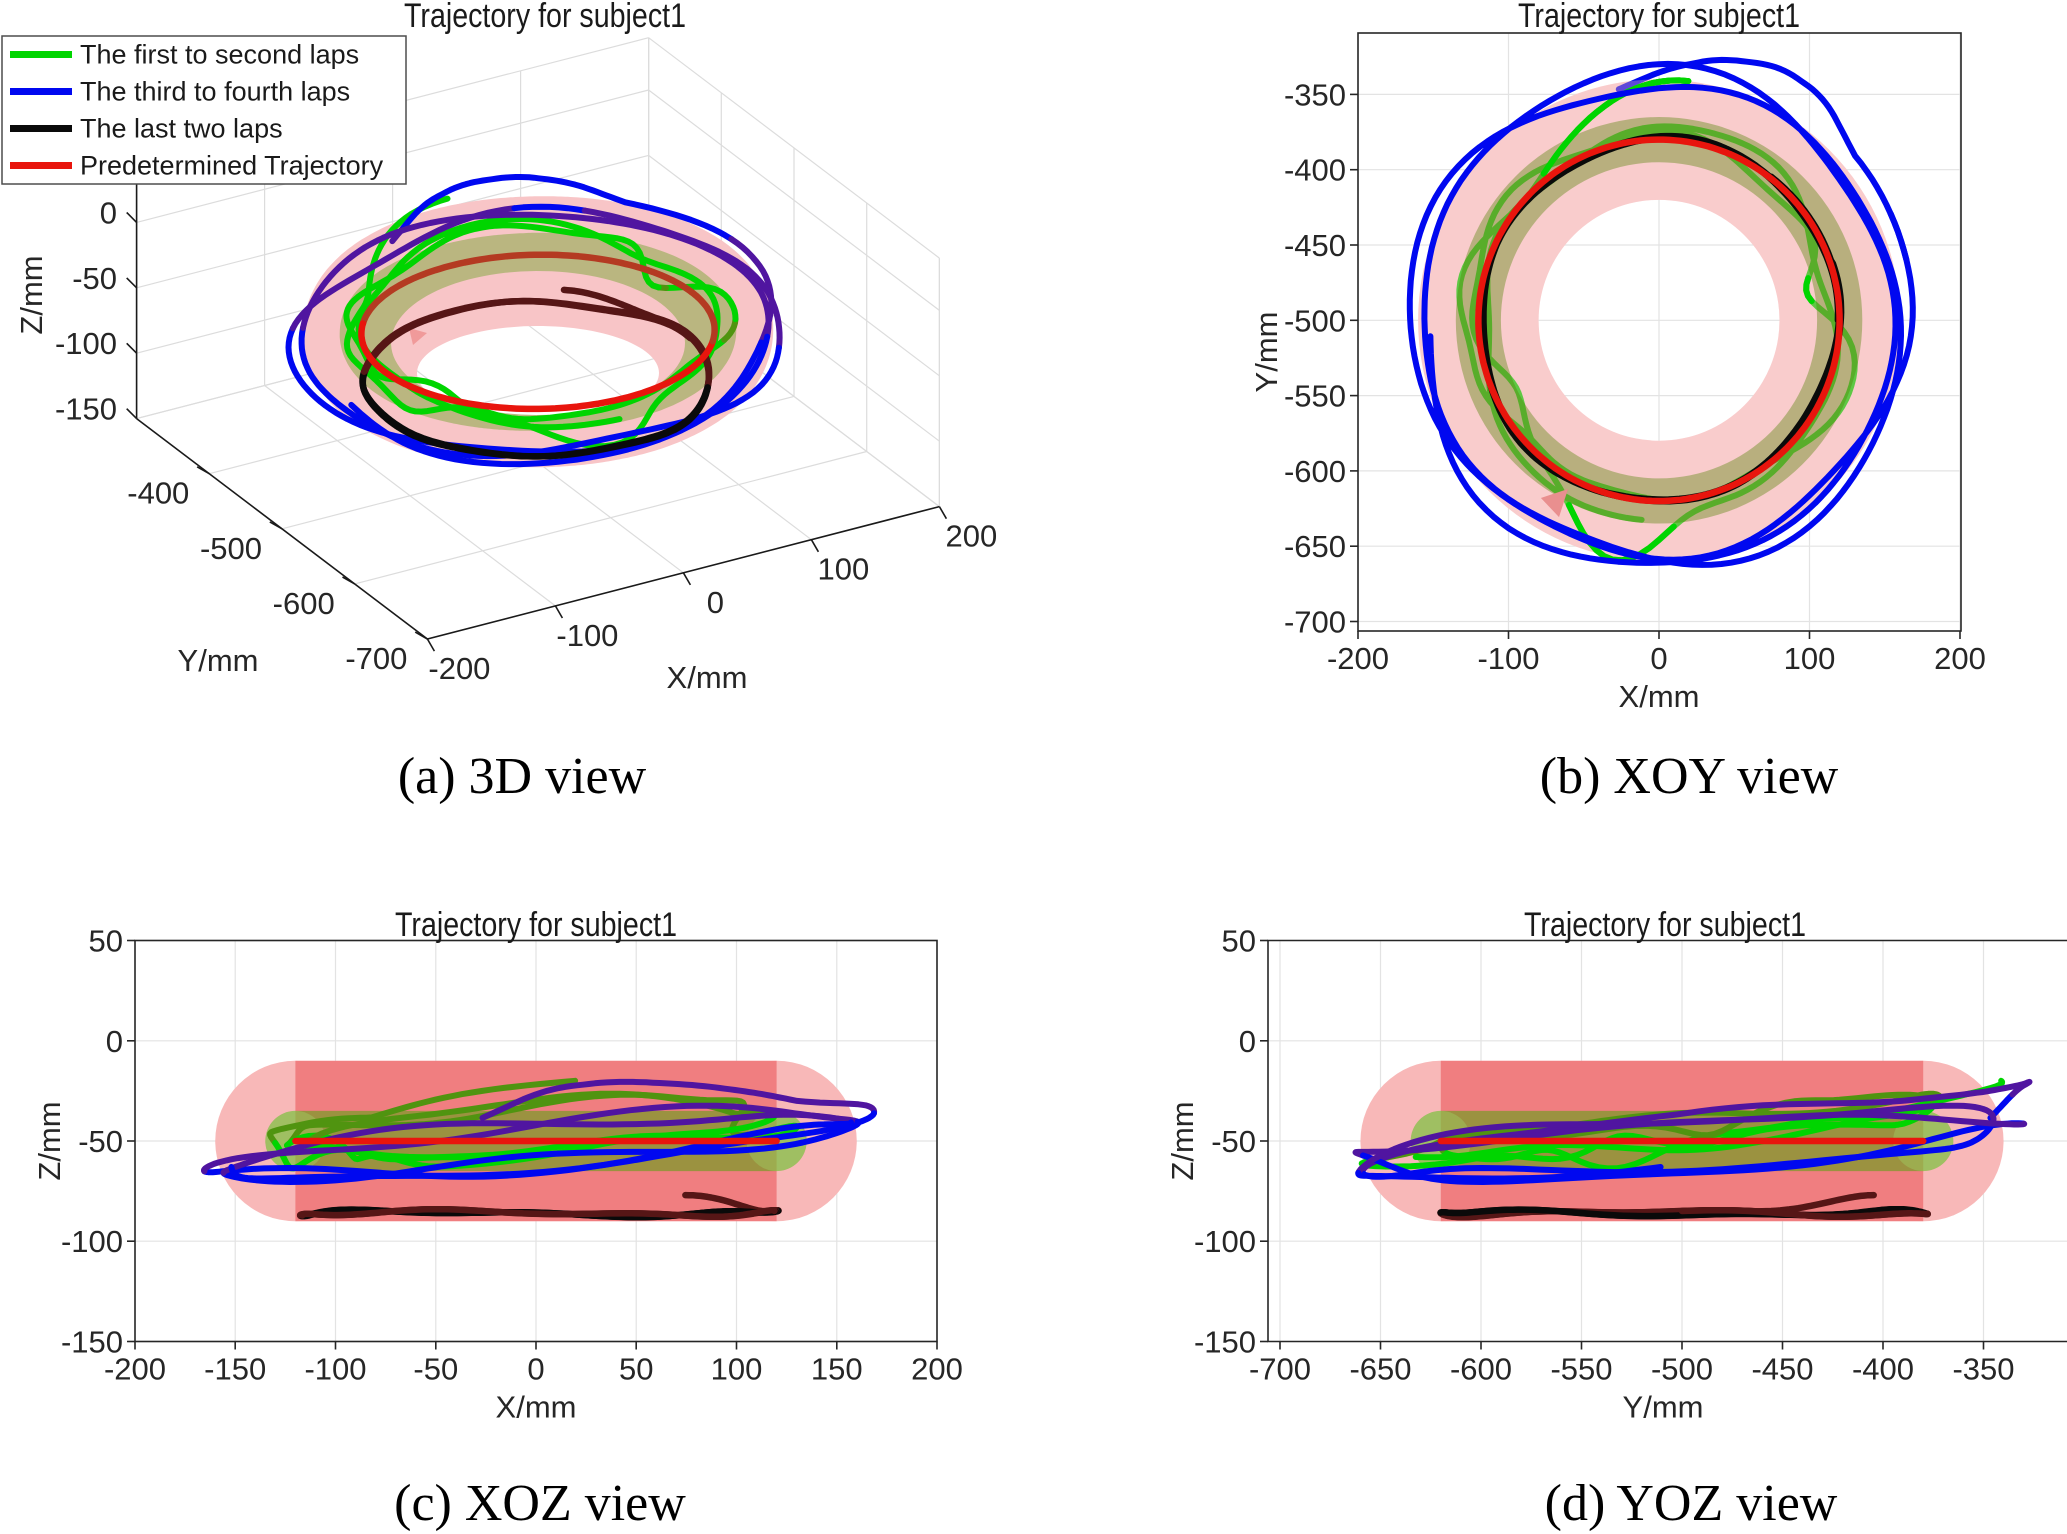 This screenshot has width=2067, height=1534. I want to click on svg-text: (a) 3D view, so click(522, 776).